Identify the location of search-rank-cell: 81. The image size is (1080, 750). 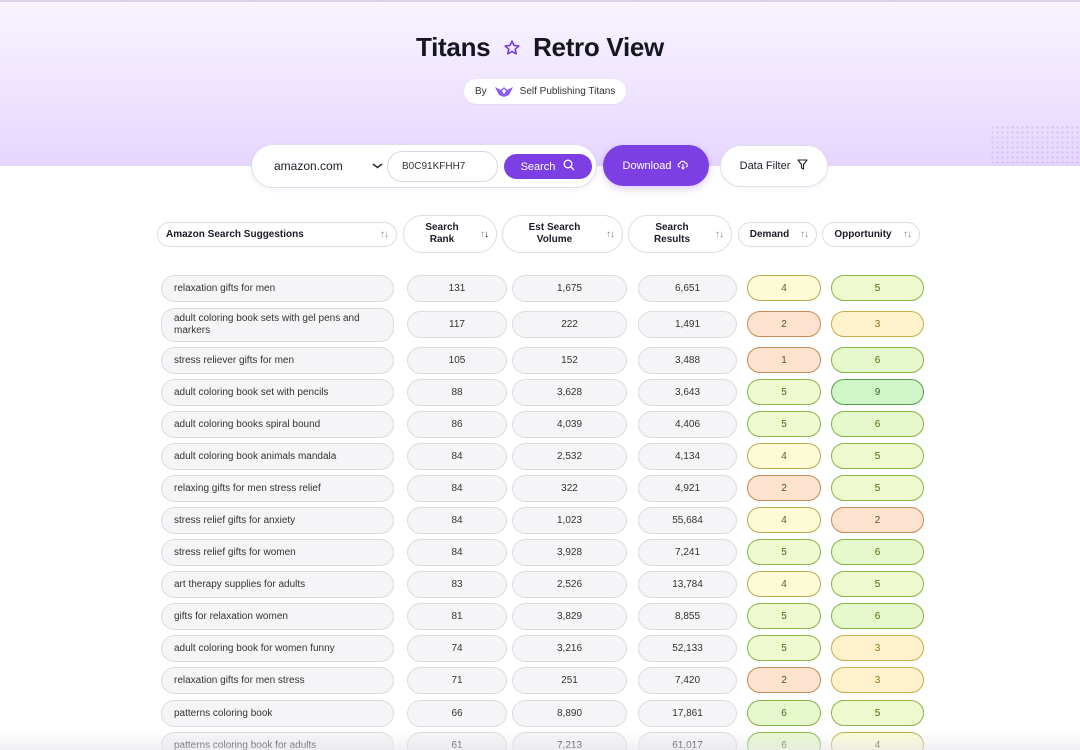
(457, 616).